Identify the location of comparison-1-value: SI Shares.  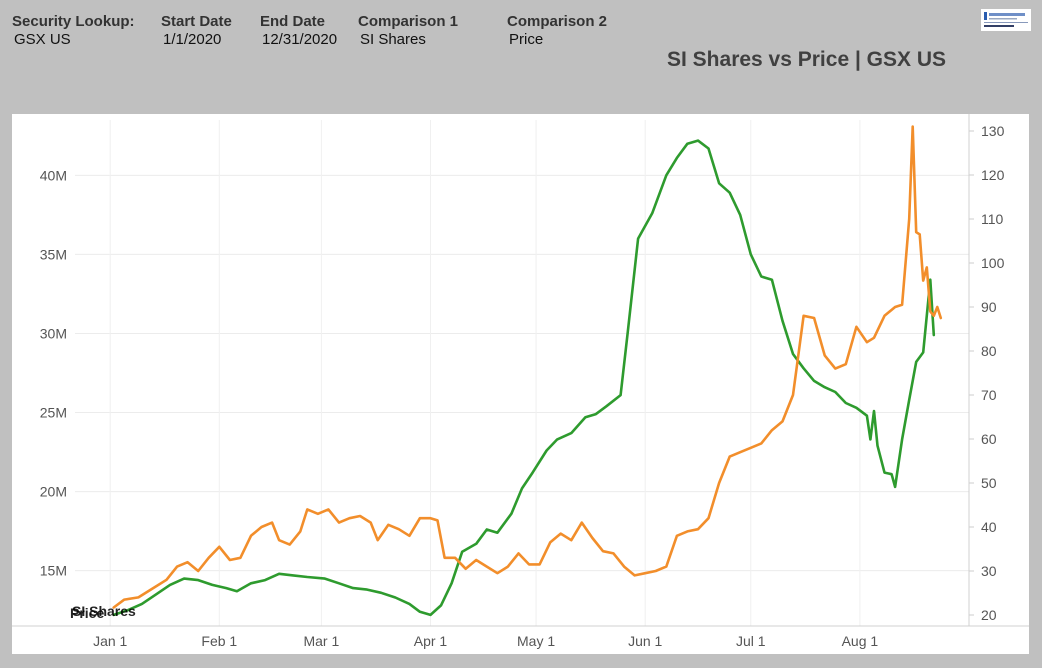
(393, 39).